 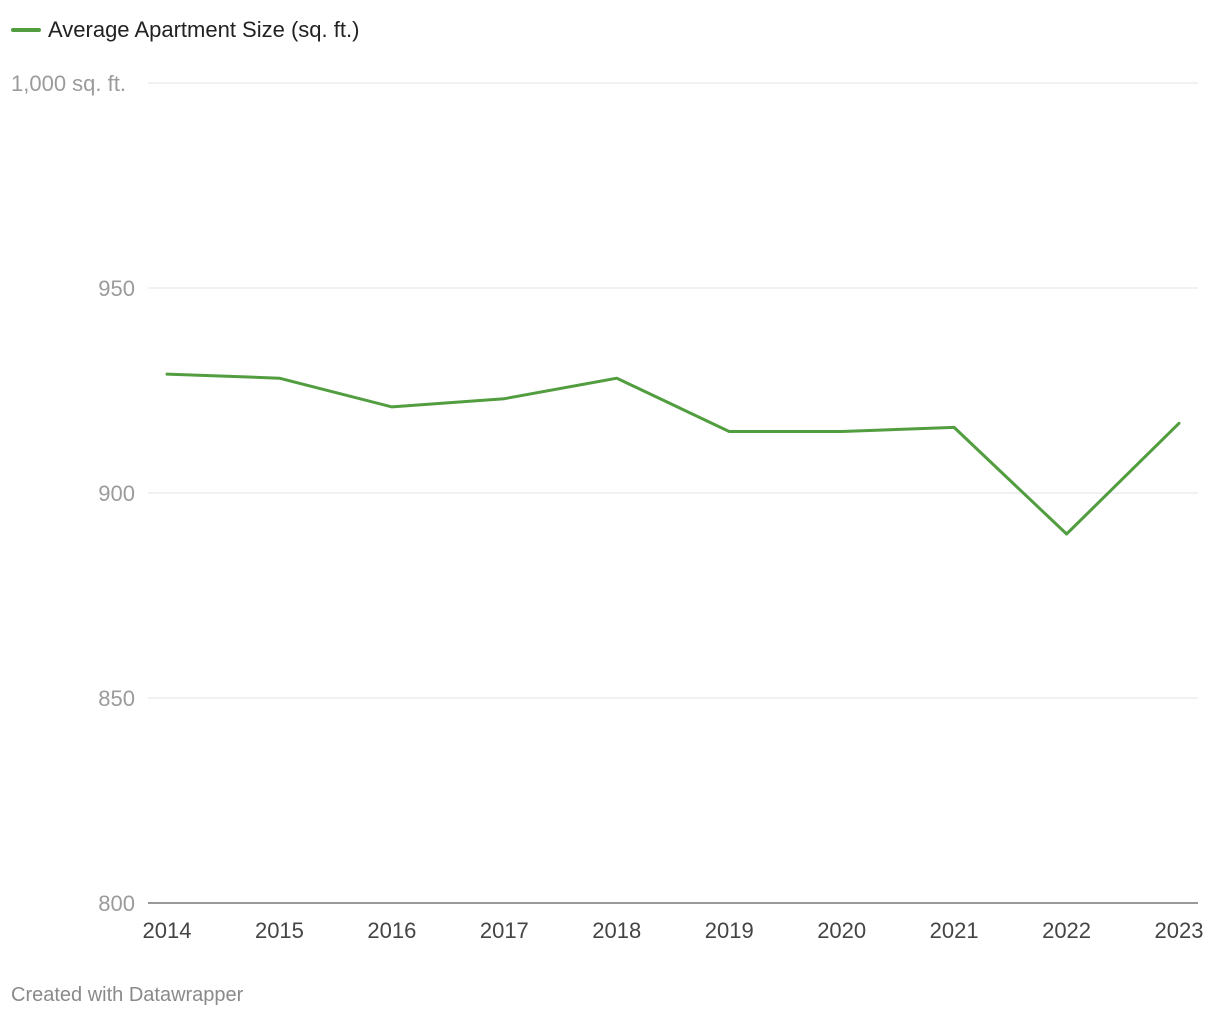 I want to click on x-tick-label: 2014, so click(x=167, y=930).